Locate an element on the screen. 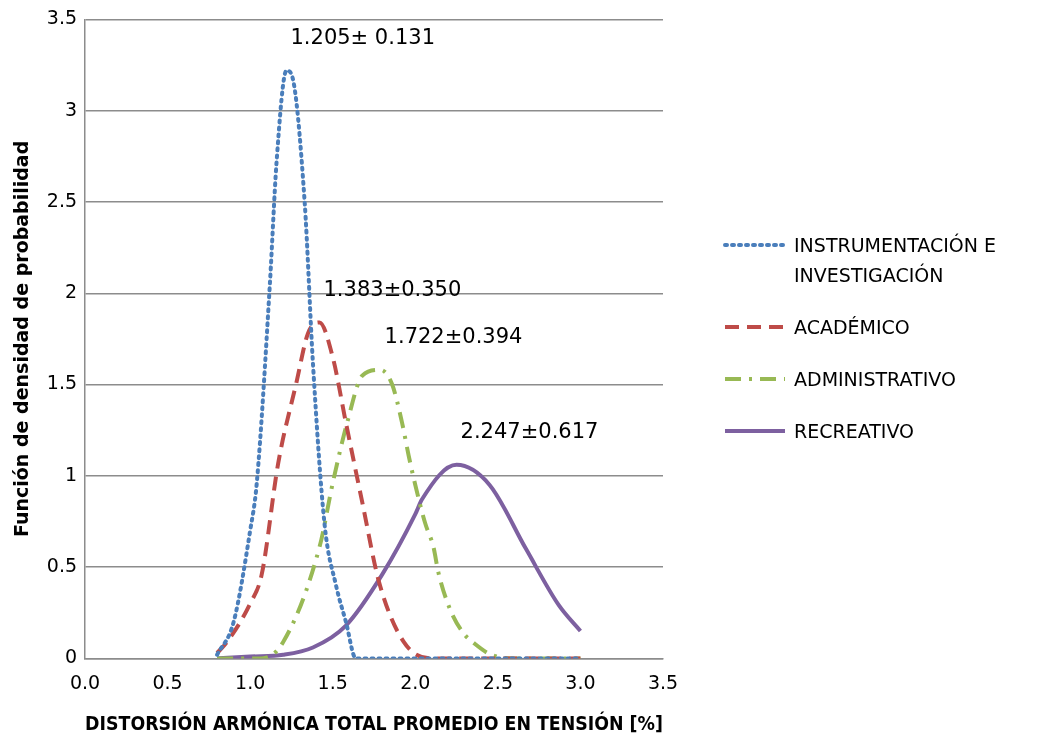 The width and height of the screenshot is (1043, 744). annotation: 1.205± 0.131 is located at coordinates (362, 36).